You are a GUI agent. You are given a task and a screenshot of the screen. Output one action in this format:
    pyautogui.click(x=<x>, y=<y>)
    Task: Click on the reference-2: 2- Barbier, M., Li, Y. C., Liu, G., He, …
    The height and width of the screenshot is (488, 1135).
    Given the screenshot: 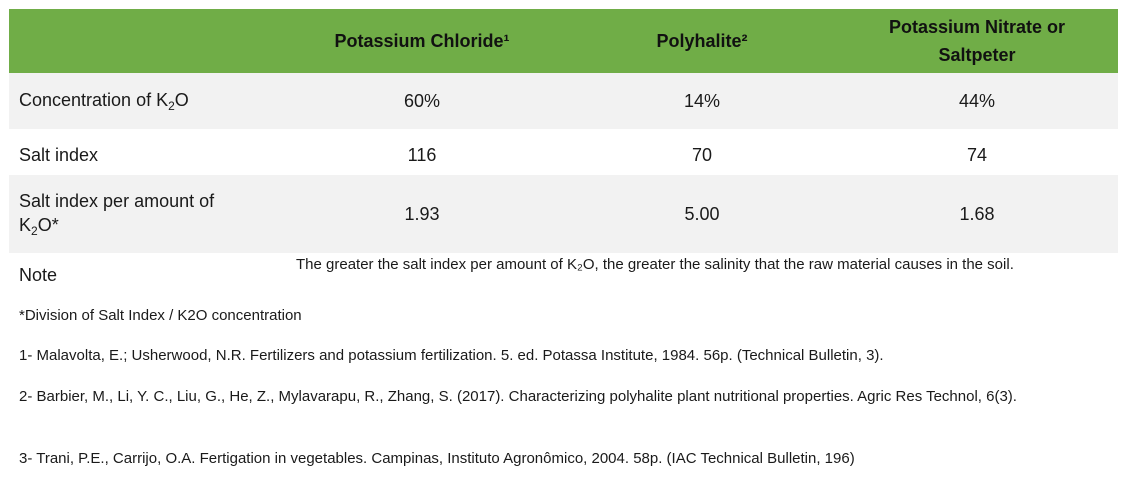 What is the action you would take?
    pyautogui.click(x=518, y=396)
    